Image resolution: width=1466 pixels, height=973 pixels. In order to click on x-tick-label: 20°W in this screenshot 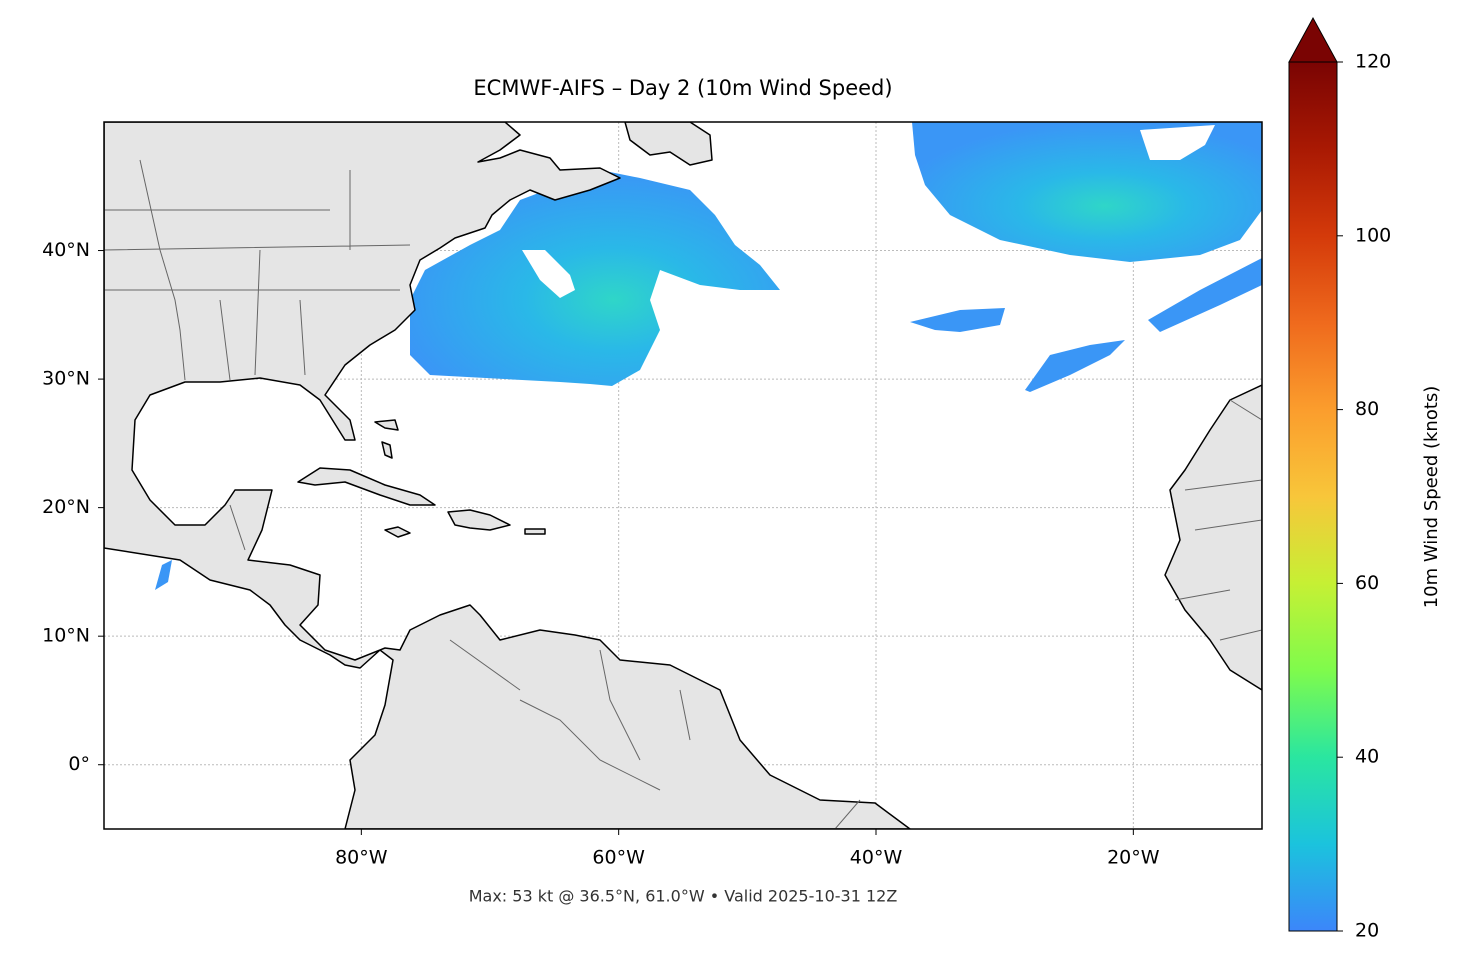, I will do `click(1133, 858)`.